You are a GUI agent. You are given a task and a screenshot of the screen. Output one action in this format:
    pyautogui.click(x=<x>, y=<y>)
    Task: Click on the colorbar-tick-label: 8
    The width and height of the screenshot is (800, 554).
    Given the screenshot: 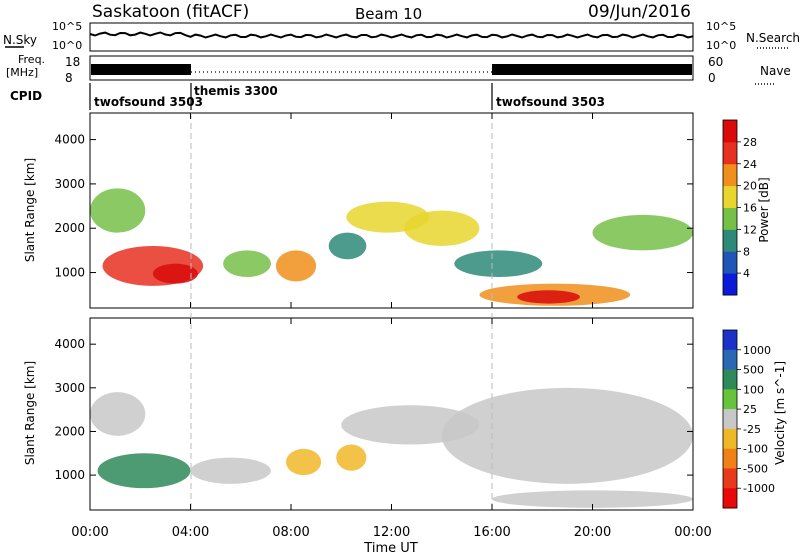 What is the action you would take?
    pyautogui.click(x=746, y=251)
    